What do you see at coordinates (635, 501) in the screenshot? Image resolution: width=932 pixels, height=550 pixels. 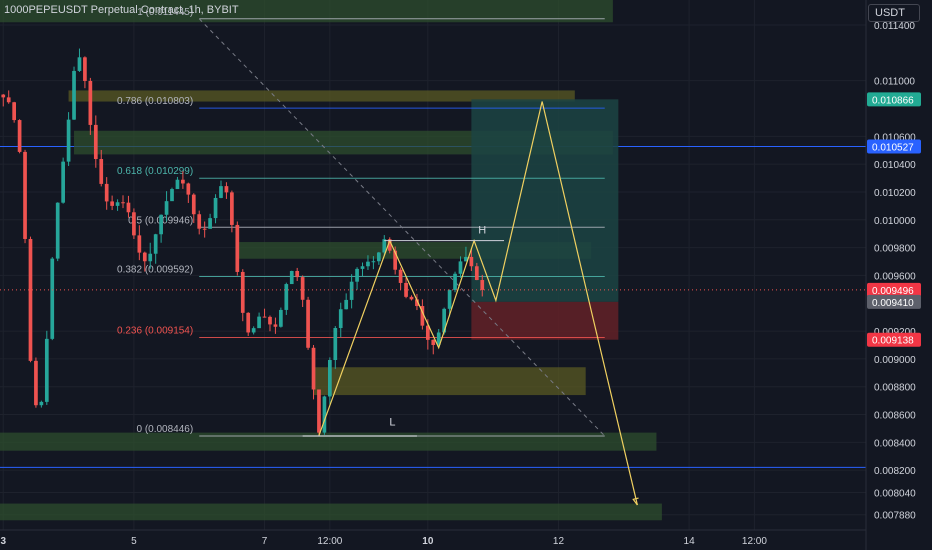 I see `arrow-head` at bounding box center [635, 501].